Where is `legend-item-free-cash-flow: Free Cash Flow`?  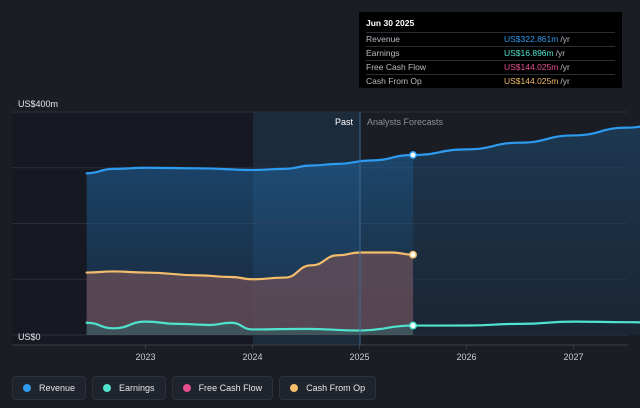
legend-item-free-cash-flow: Free Cash Flow is located at coordinates (222, 388).